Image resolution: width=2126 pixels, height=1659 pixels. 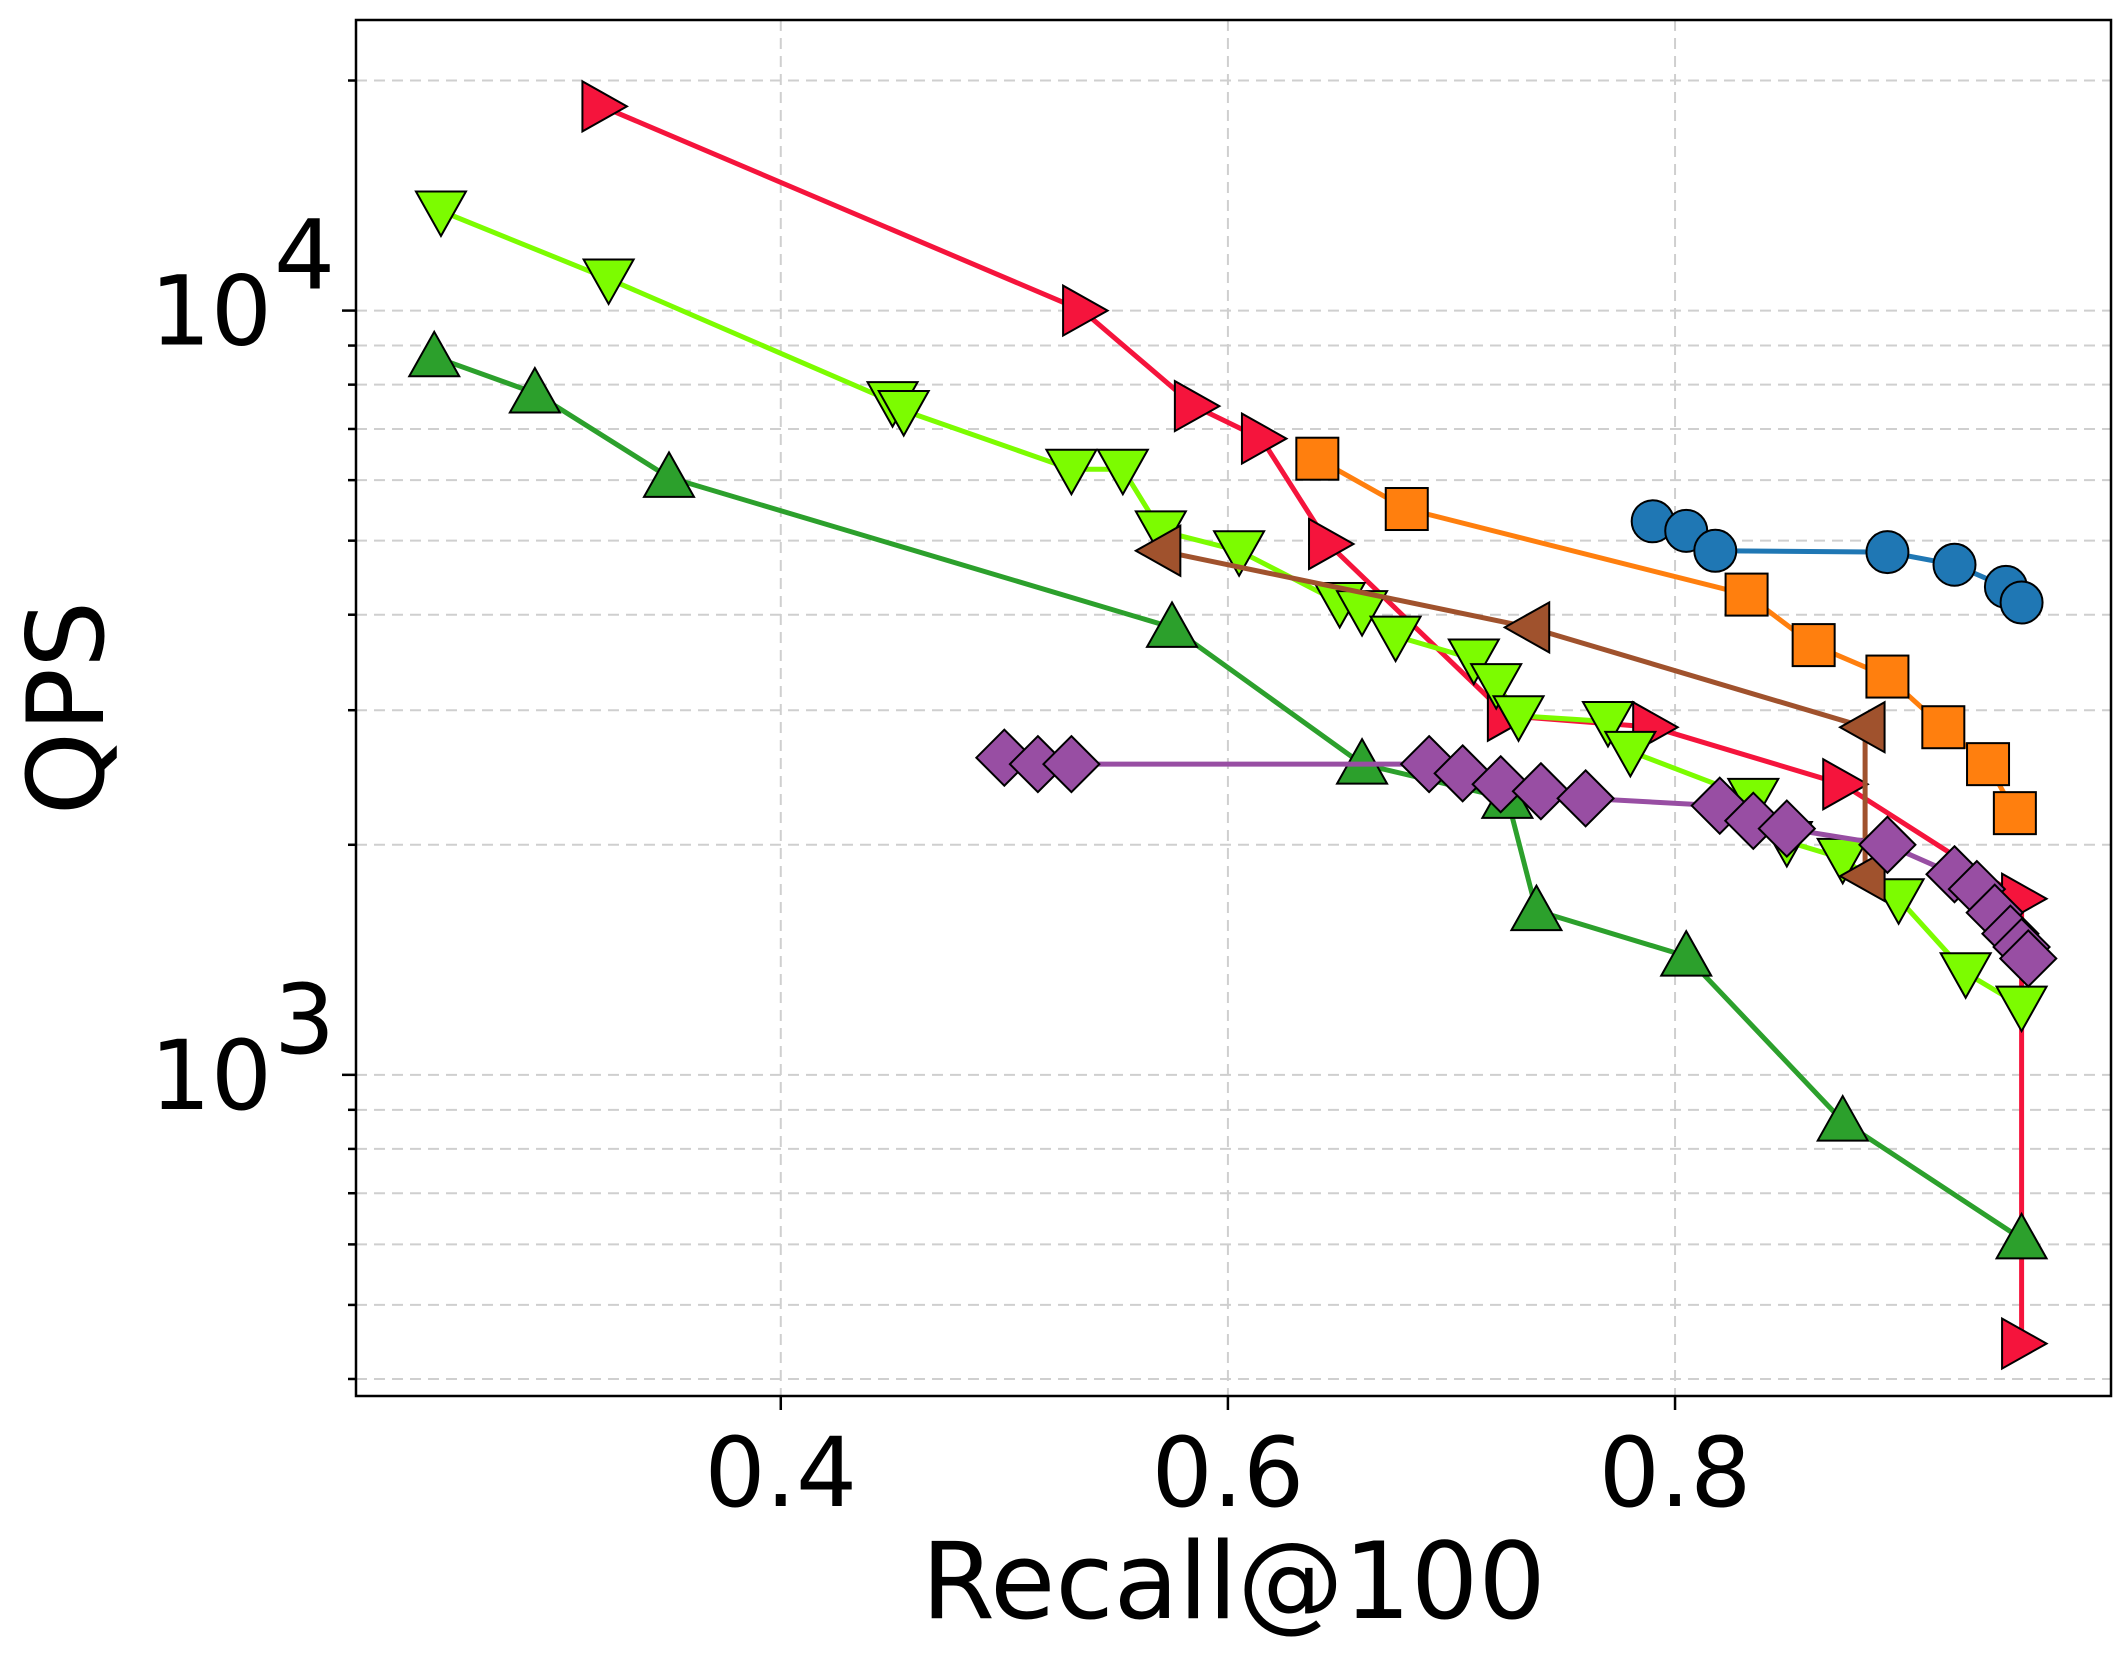 I want to click on y-tick-exponent: 3, so click(x=304, y=1020).